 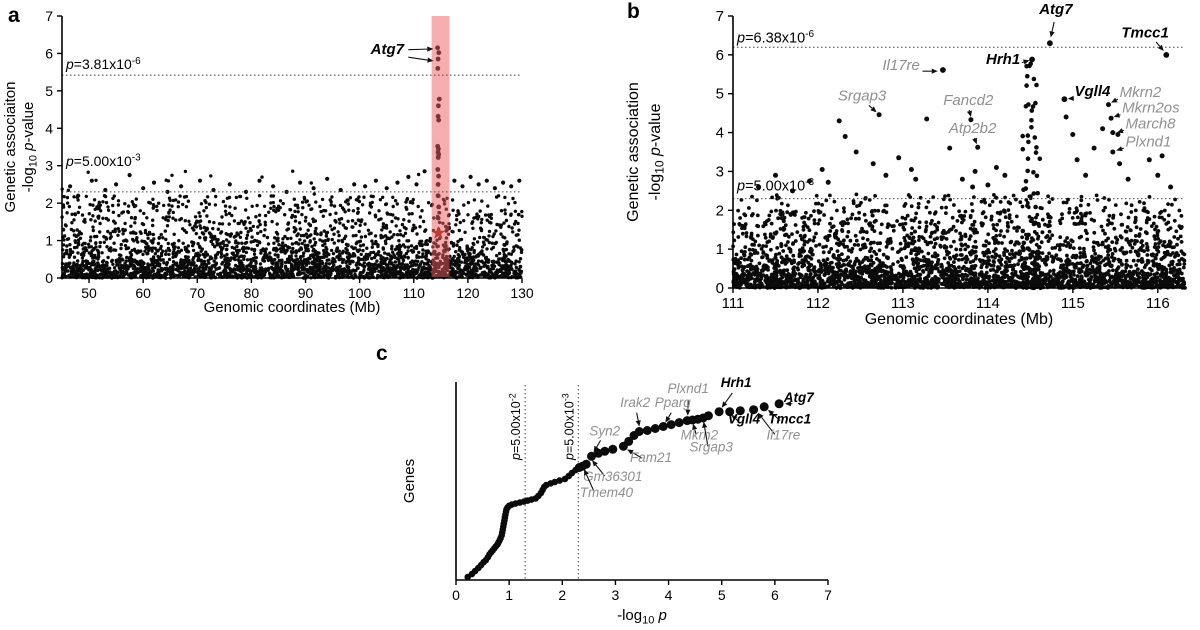 What do you see at coordinates (29, 147) in the screenshot?
I see `svg-text: -log10 p-value` at bounding box center [29, 147].